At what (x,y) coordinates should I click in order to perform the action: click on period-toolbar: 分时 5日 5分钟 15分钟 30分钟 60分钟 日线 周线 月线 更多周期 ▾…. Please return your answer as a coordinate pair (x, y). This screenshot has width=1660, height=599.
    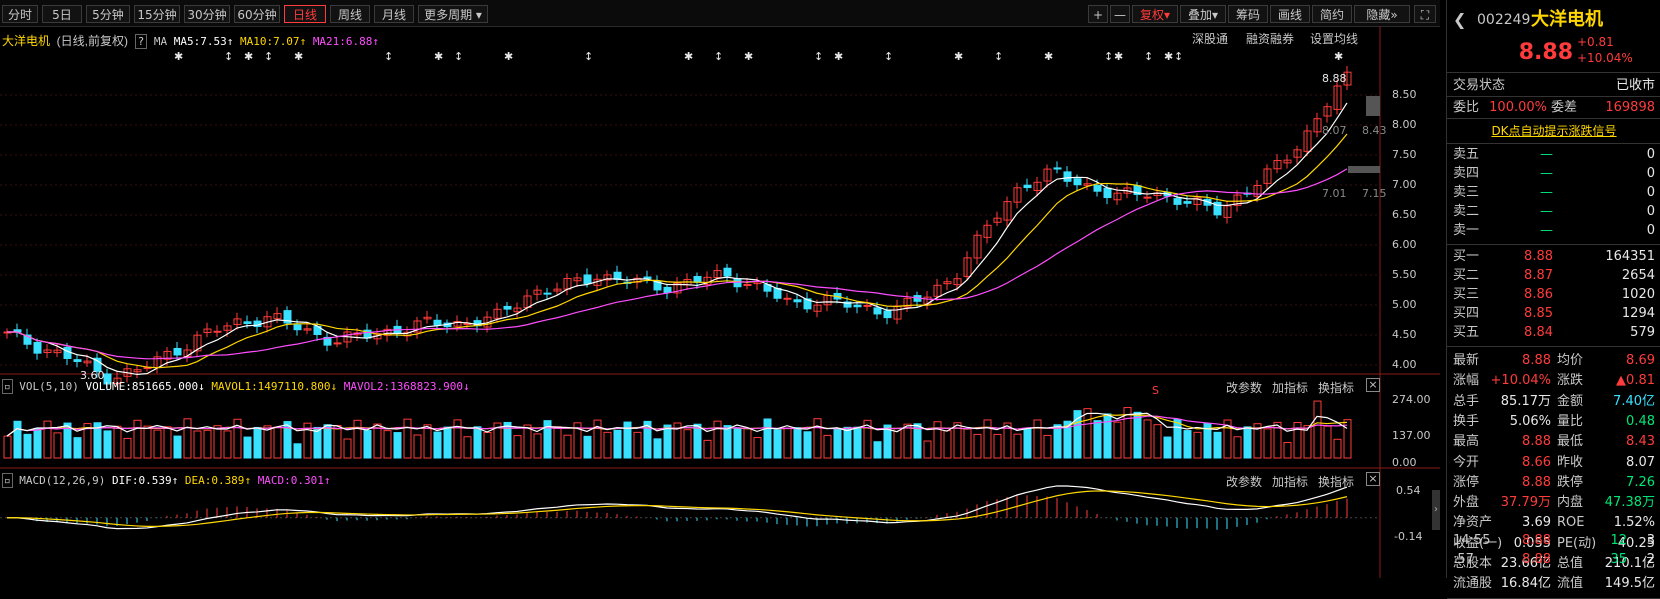
    Looking at the image, I should click on (720, 13).